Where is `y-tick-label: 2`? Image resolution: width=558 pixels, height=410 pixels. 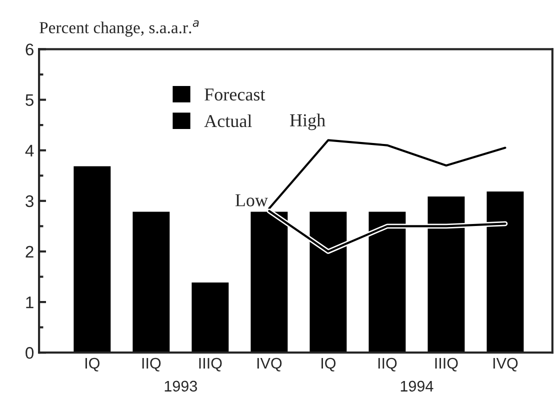
y-tick-label: 2 is located at coordinates (30, 252).